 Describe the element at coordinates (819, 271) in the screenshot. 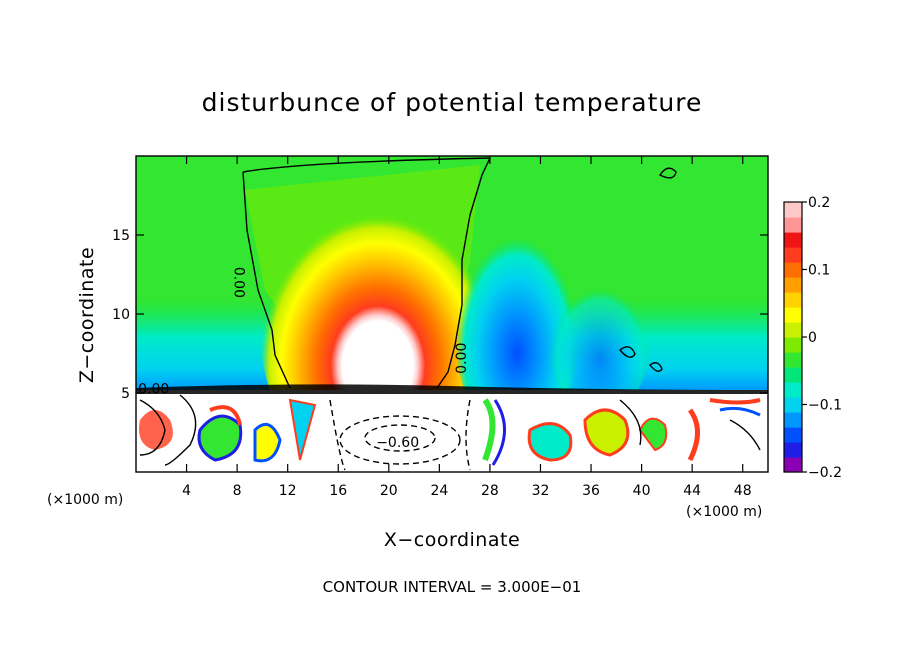

I see `colorbar-tick-label: 0.1` at that location.